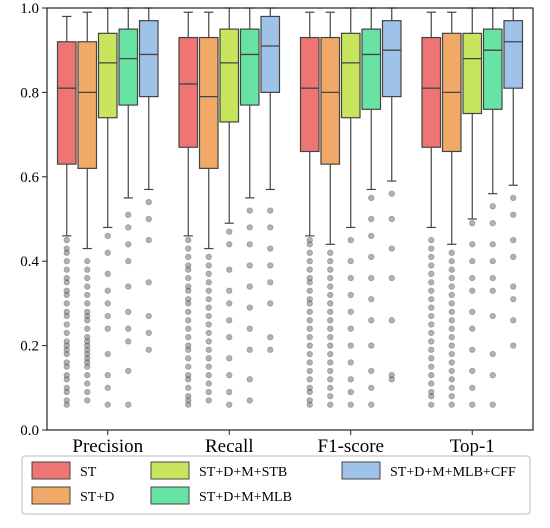 The width and height of the screenshot is (550, 528). I want to click on x-tick-label: Recall, so click(229, 446).